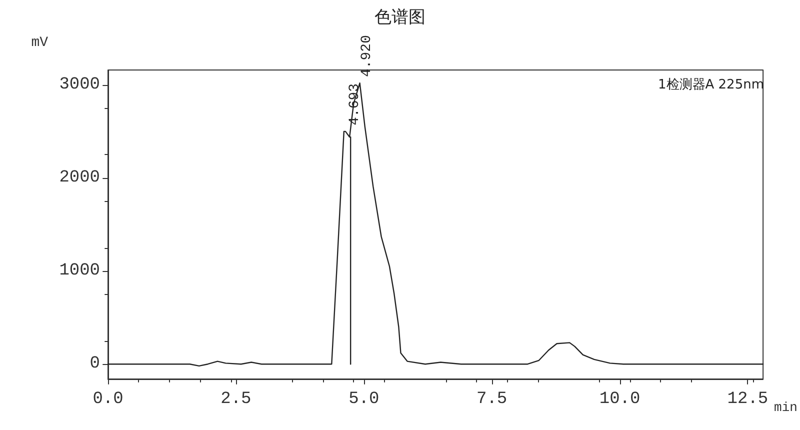  Describe the element at coordinates (364, 399) in the screenshot. I see `x-tick-label: 5.0` at that location.